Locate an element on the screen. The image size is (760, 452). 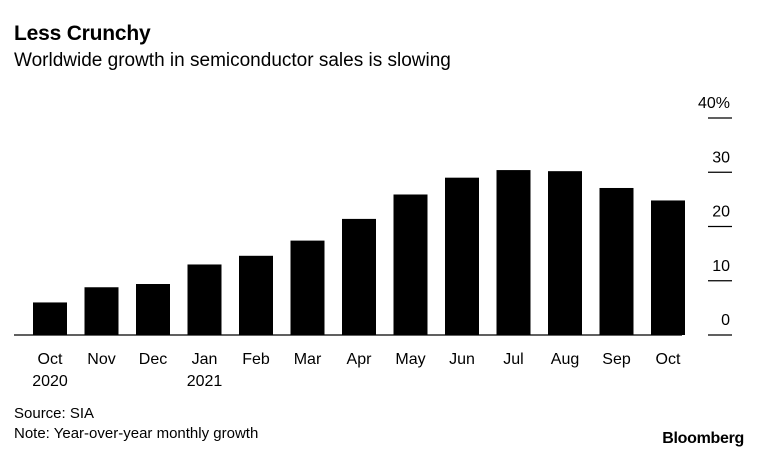
x-tick-label: Dec is located at coordinates (153, 359).